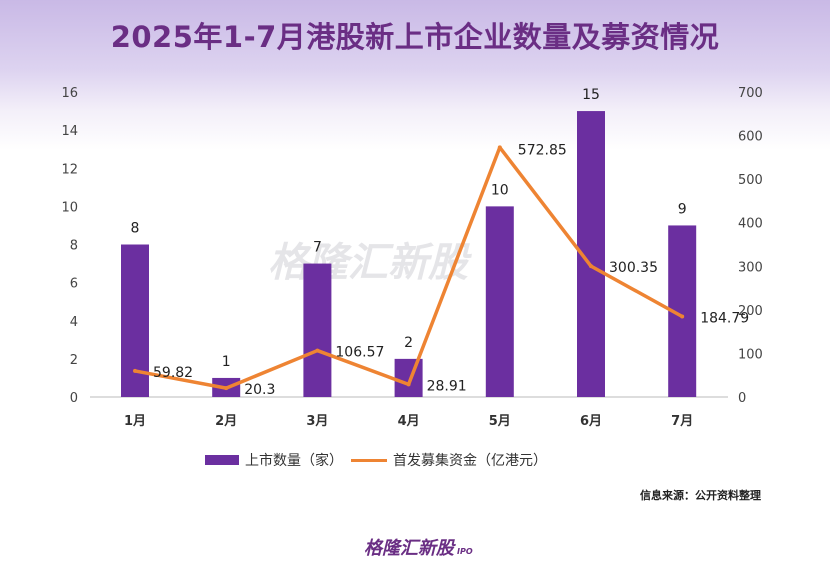  What do you see at coordinates (226, 362) in the screenshot?
I see `bar-data-label: 1` at bounding box center [226, 362].